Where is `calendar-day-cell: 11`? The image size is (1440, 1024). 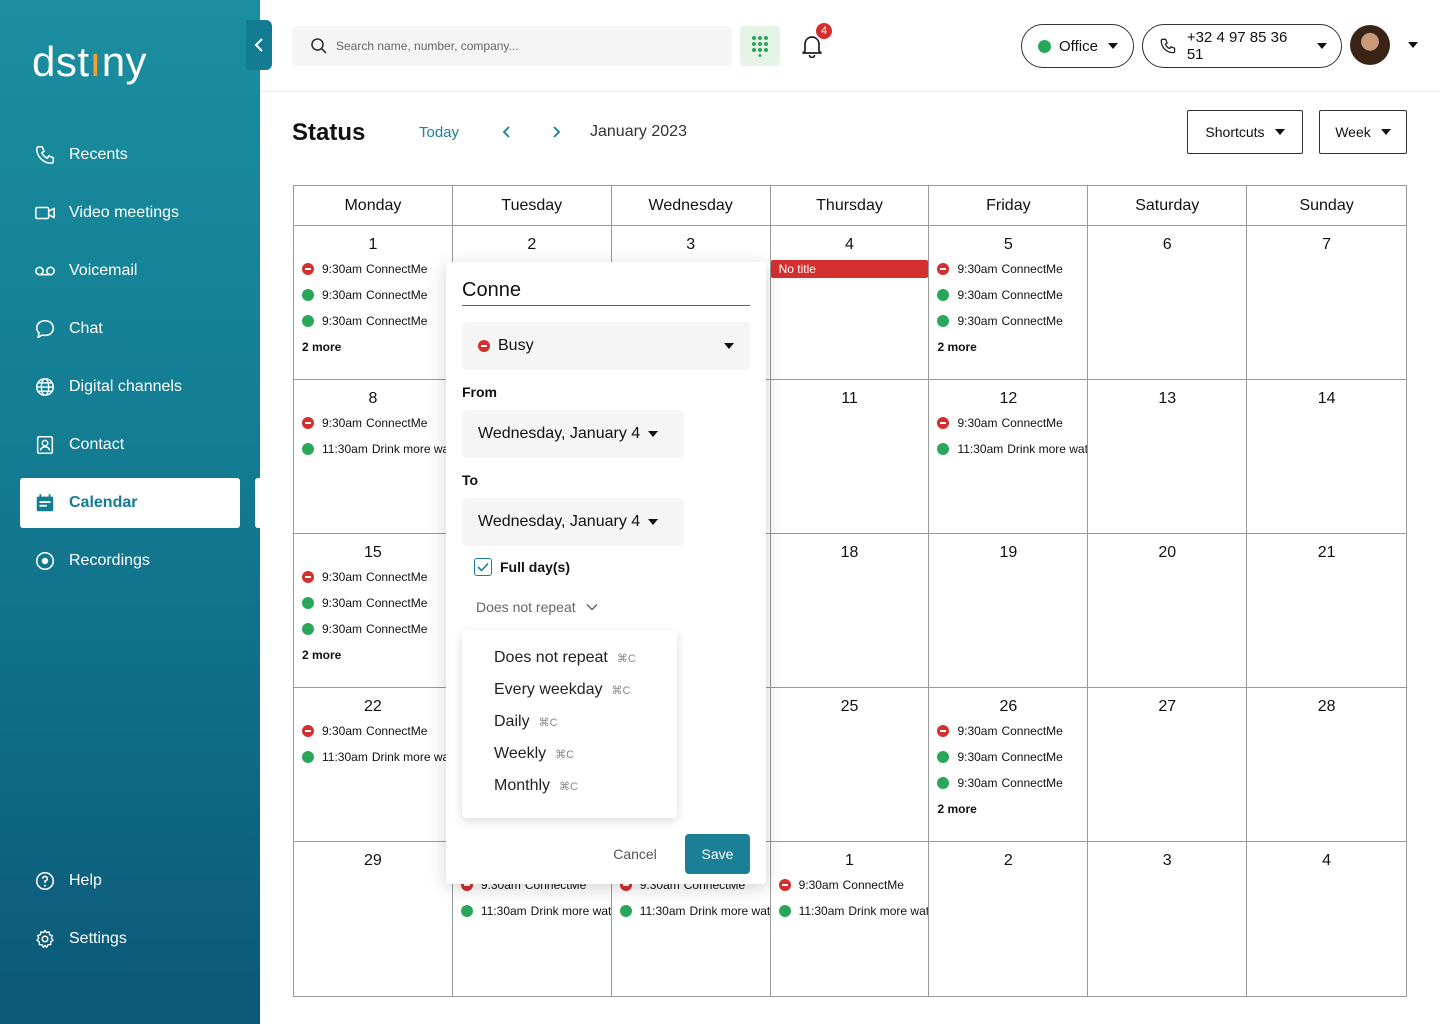
calendar-day-cell: 11 is located at coordinates (850, 457).